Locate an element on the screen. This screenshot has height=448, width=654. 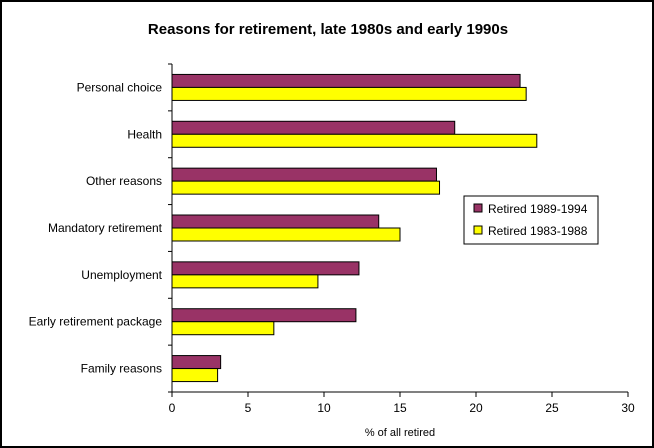
category-label: Personal choice is located at coordinates (120, 87).